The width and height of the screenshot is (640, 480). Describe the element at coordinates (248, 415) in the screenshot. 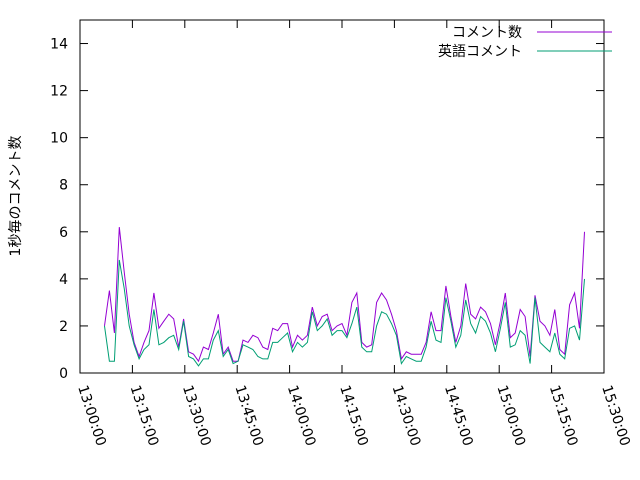

I see `x-tick-label: 13:45:00` at that location.